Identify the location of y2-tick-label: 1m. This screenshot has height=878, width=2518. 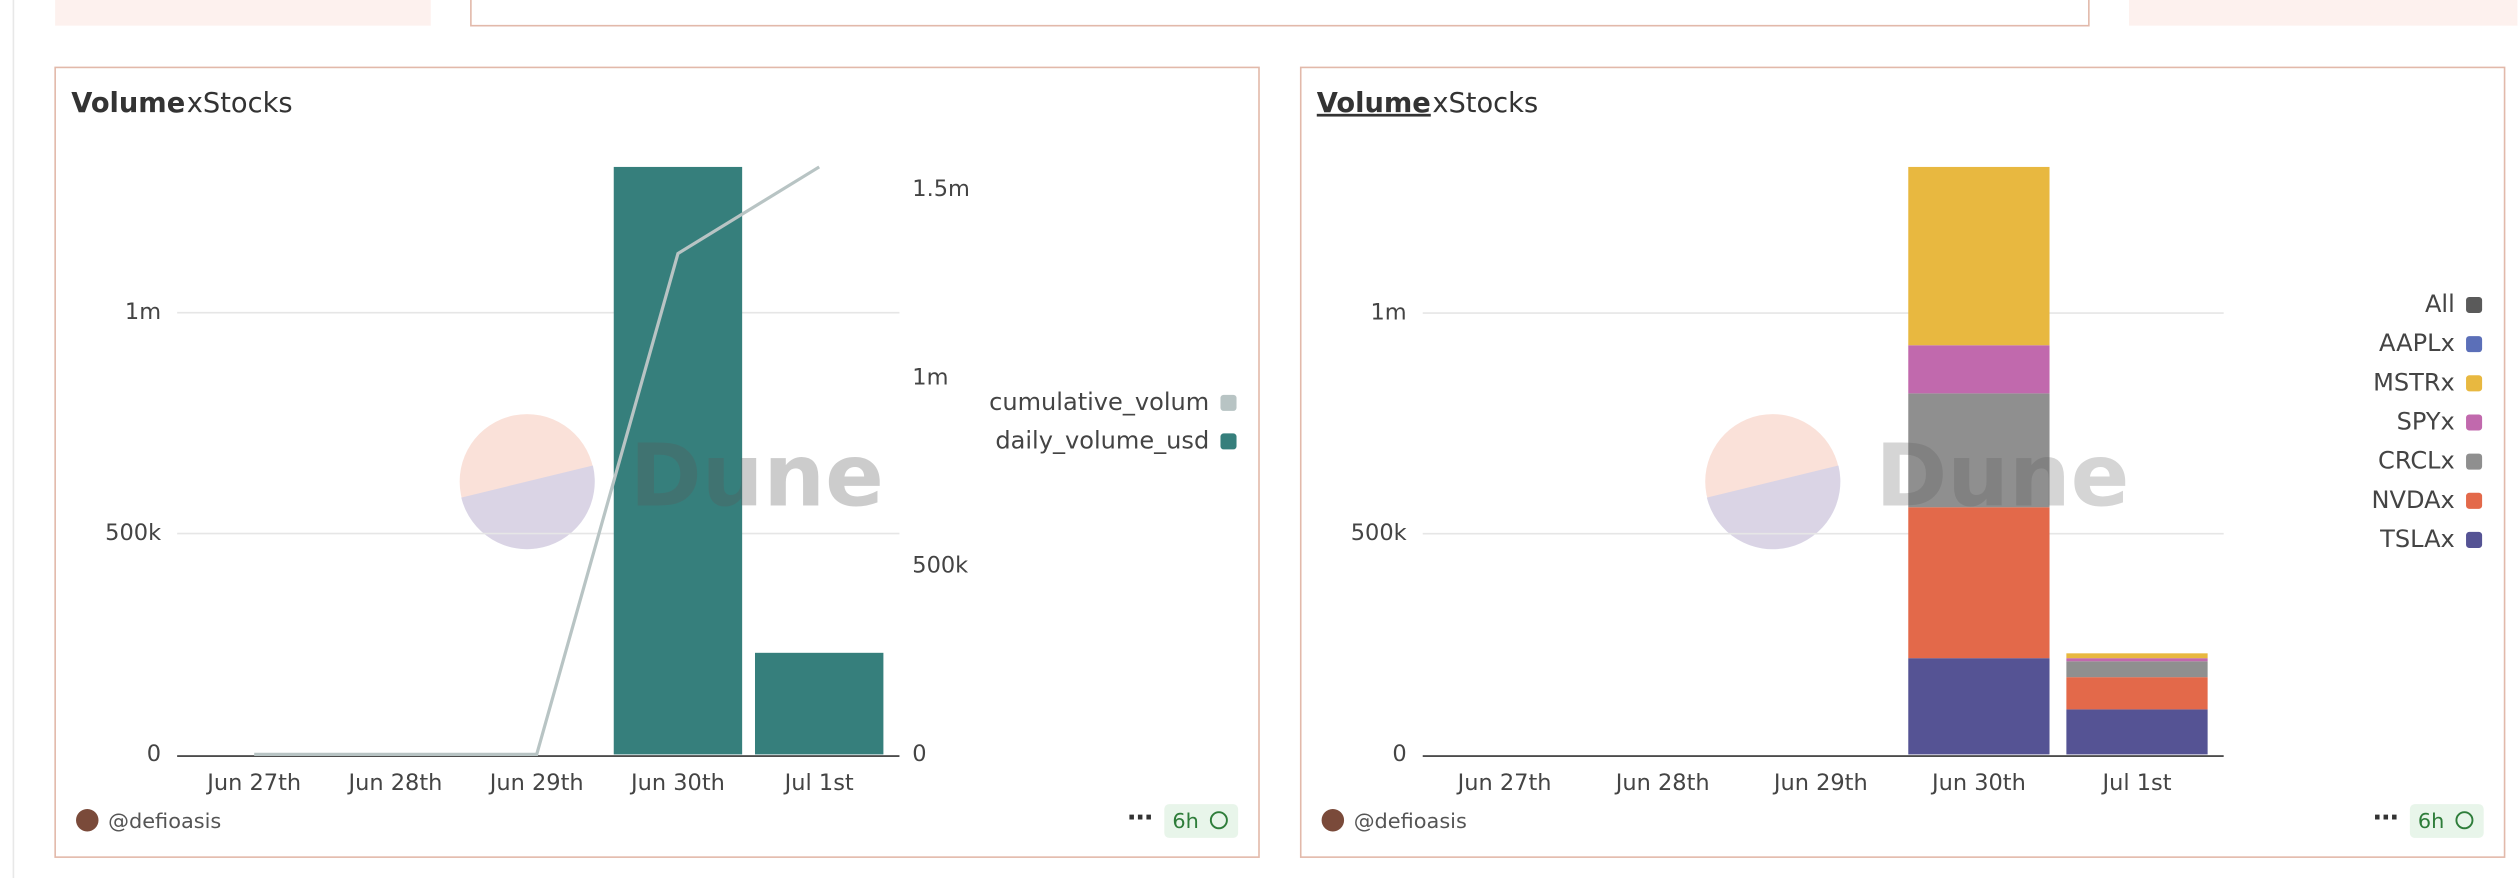
(930, 377).